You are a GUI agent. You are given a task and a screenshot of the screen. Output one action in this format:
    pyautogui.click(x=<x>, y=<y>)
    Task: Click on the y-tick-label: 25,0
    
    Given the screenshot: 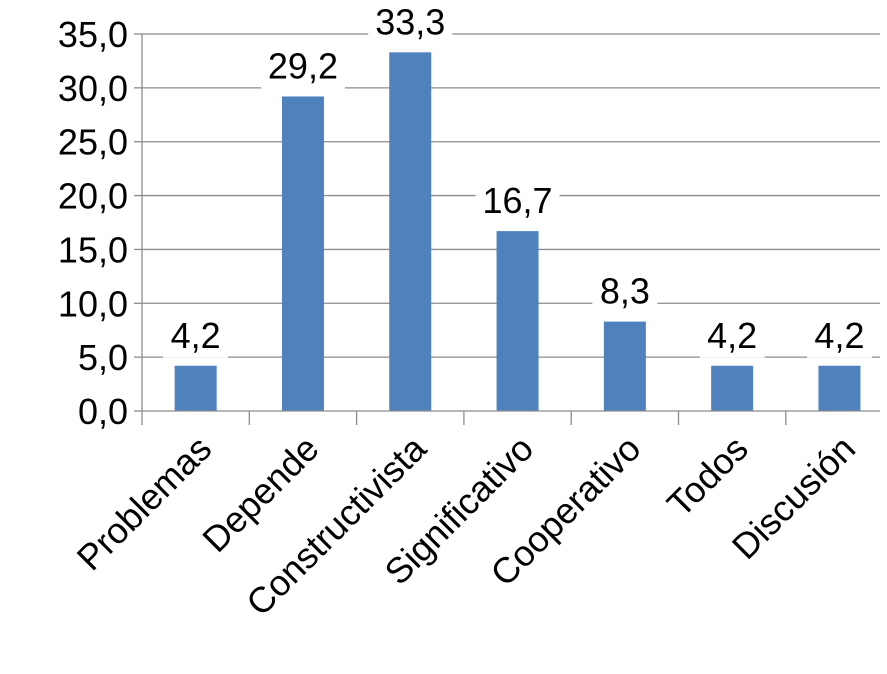 What is the action you would take?
    pyautogui.click(x=93, y=142)
    